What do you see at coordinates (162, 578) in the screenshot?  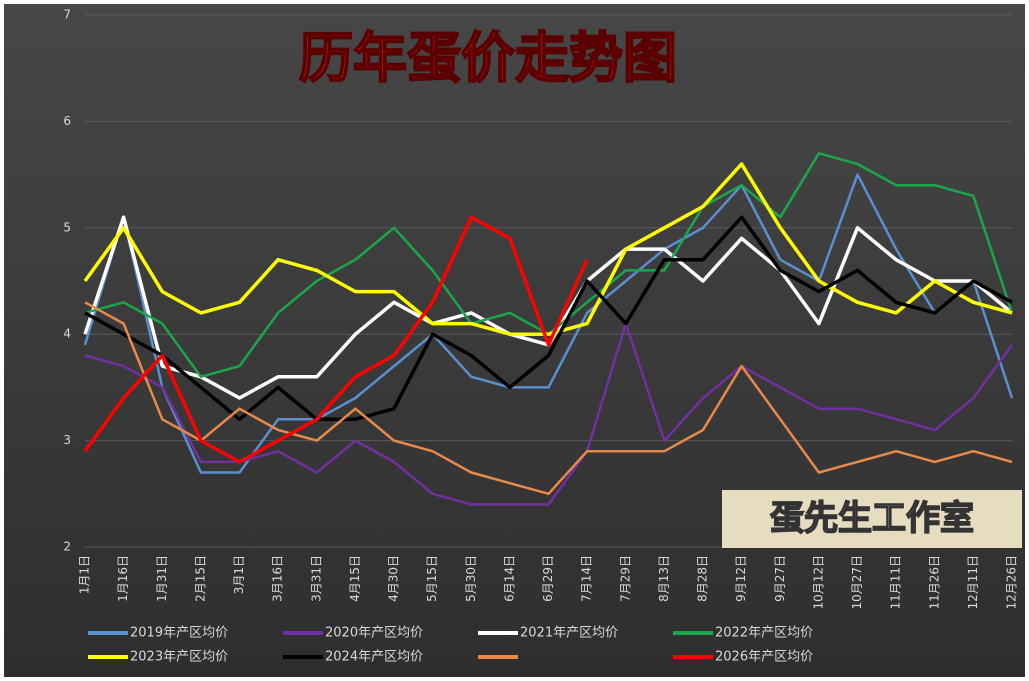 I see `x-tick-label: 1月31日` at bounding box center [162, 578].